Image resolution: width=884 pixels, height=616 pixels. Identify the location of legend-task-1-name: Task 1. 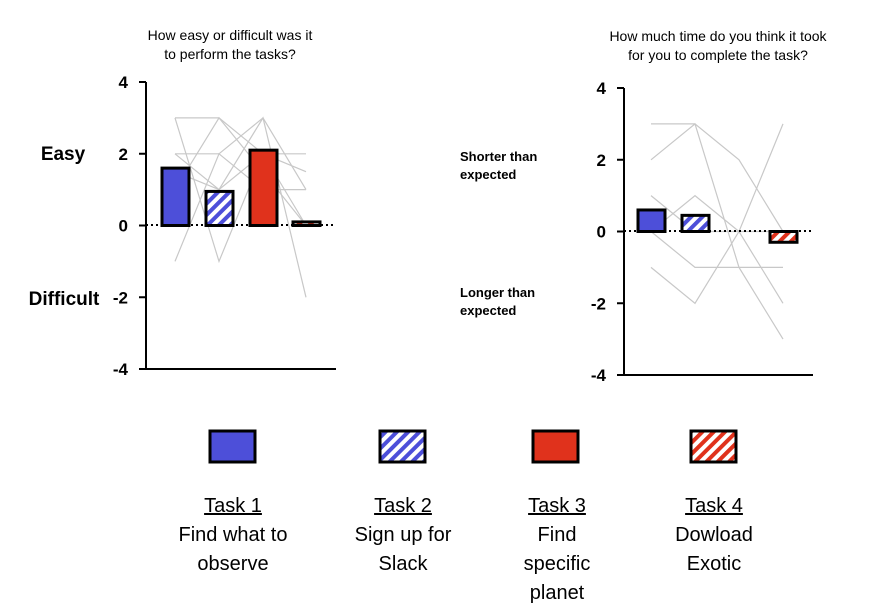
(233, 506).